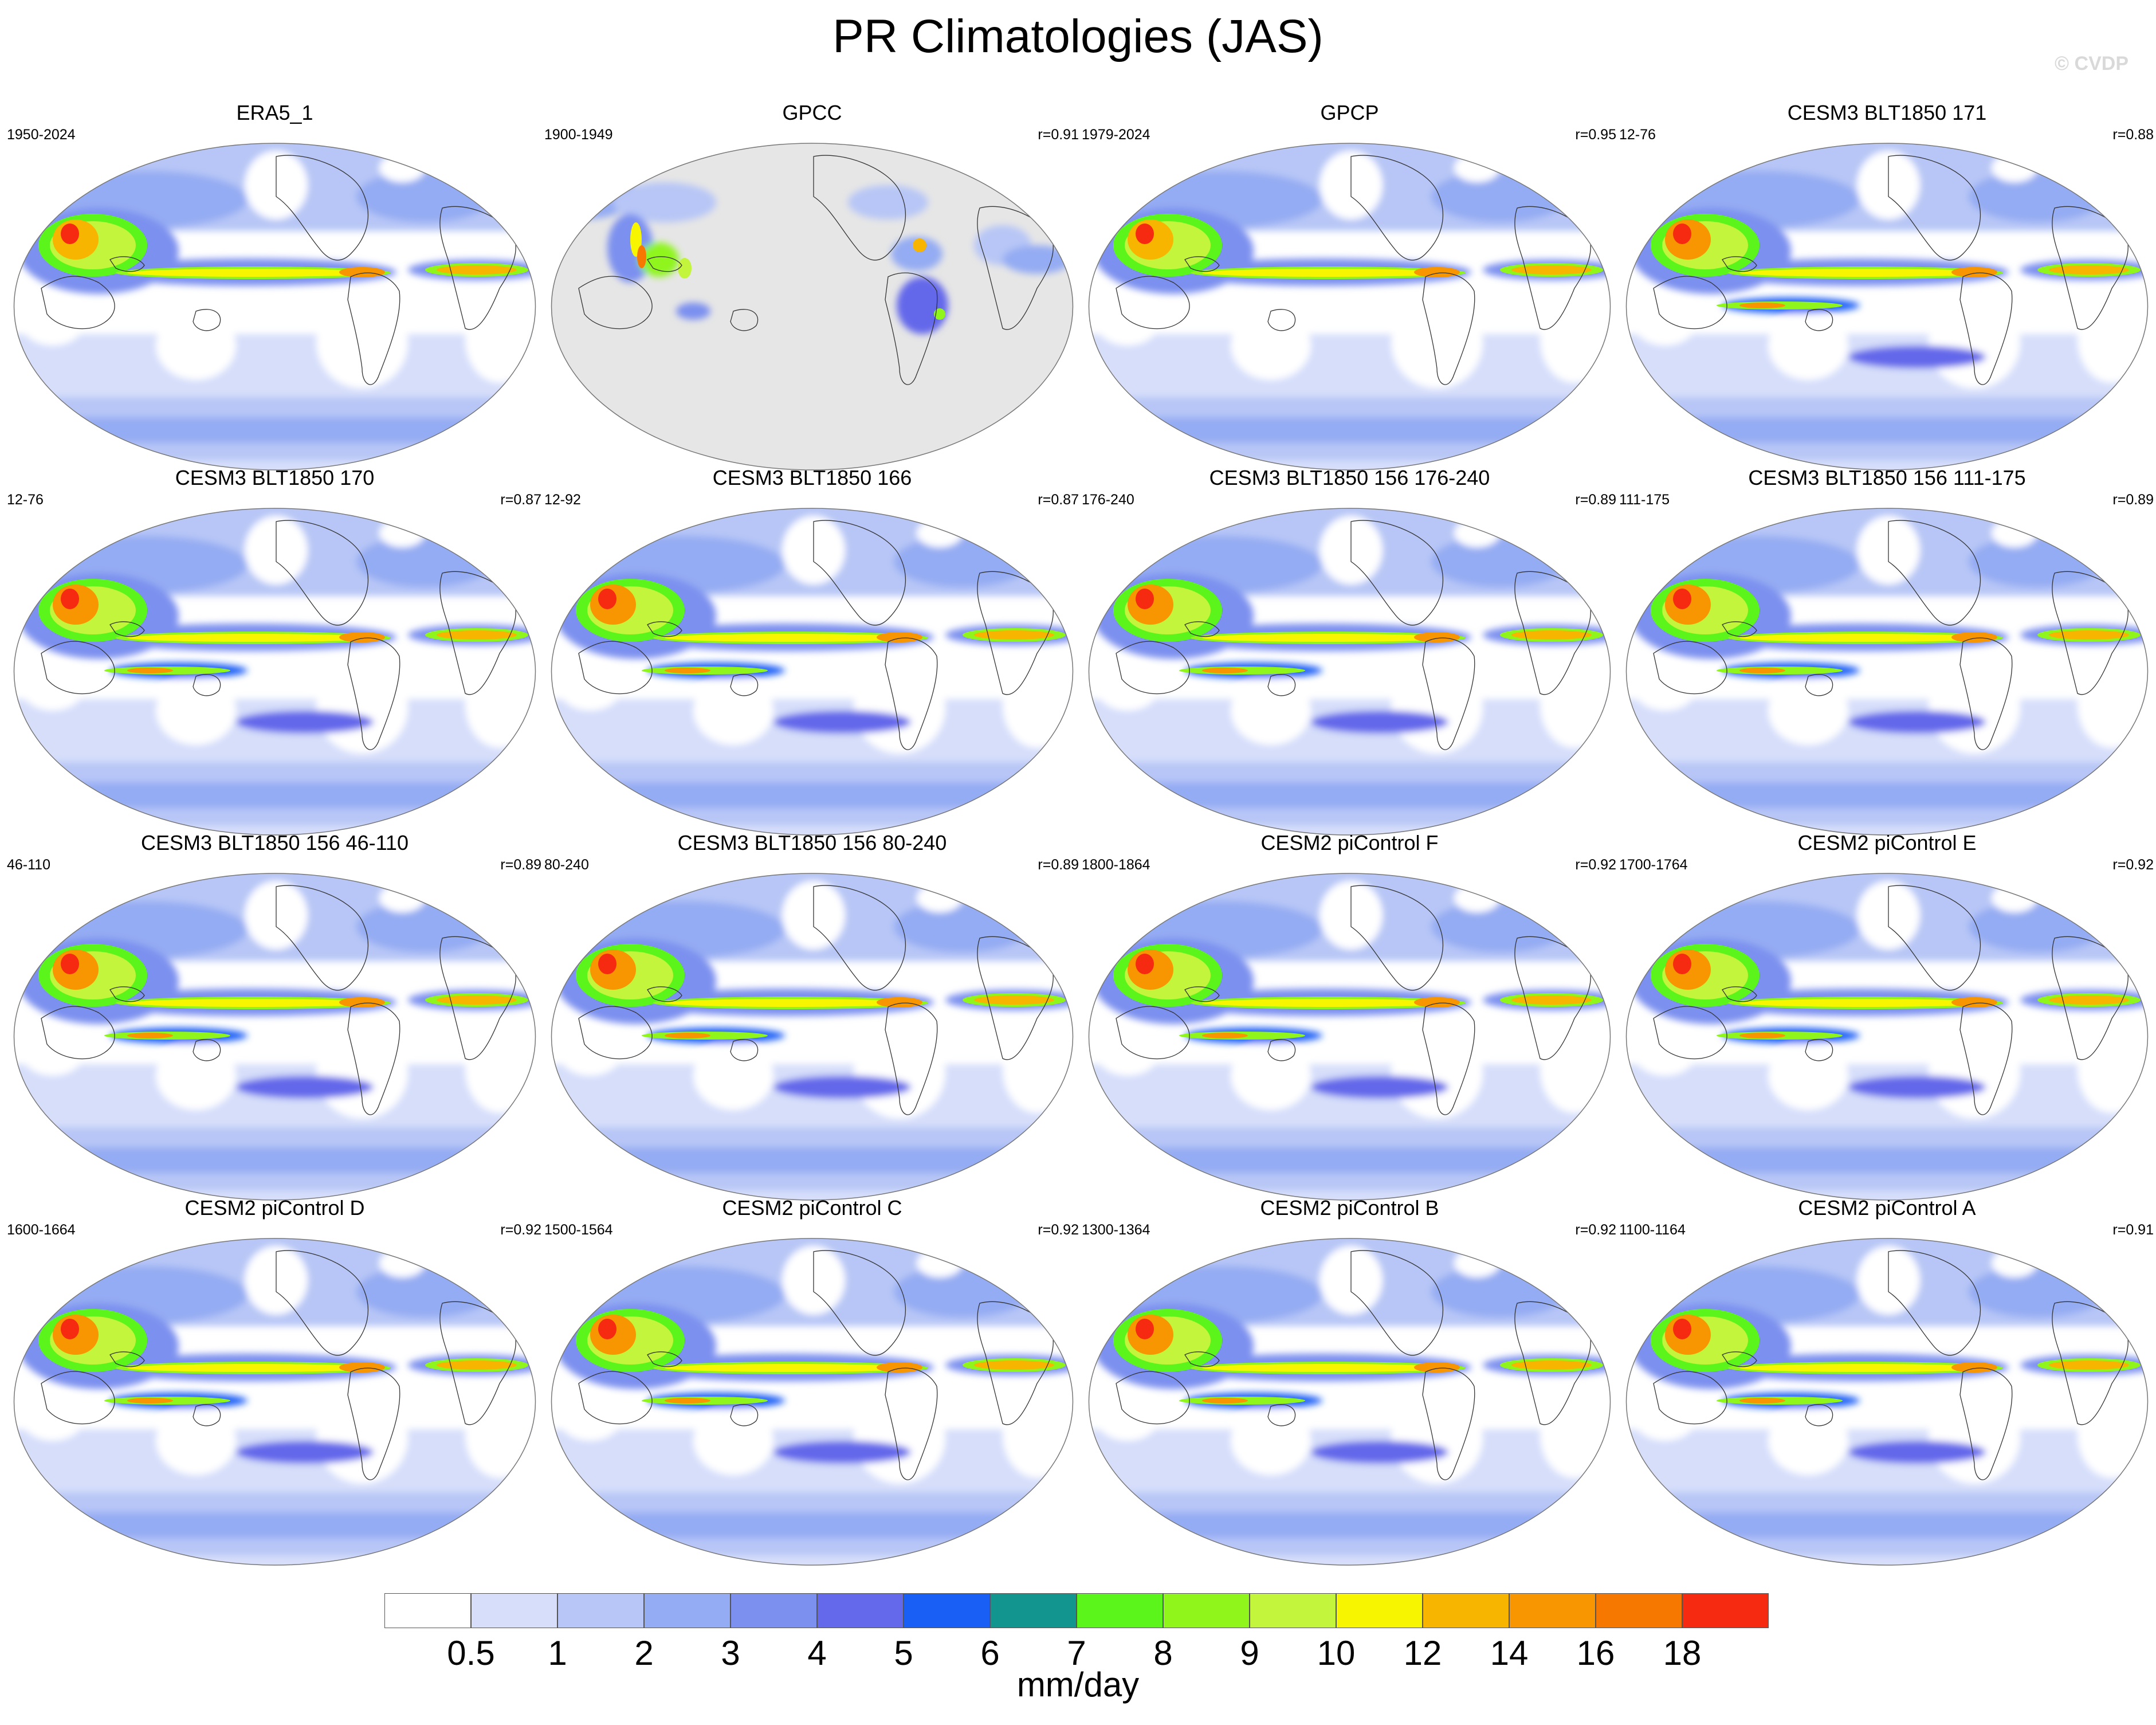 Image resolution: width=2156 pixels, height=1725 pixels. Describe the element at coordinates (644, 1653) in the screenshot. I see `colorbar-tick-label: 2` at that location.